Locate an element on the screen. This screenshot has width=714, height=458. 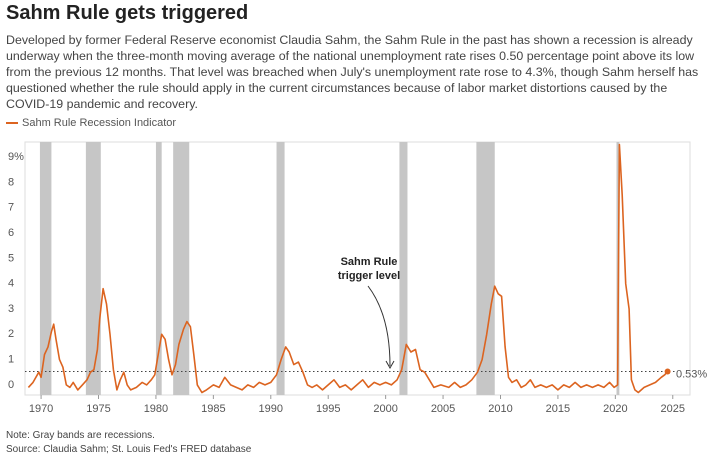
y-tick-label: 9% is located at coordinates (16, 157).